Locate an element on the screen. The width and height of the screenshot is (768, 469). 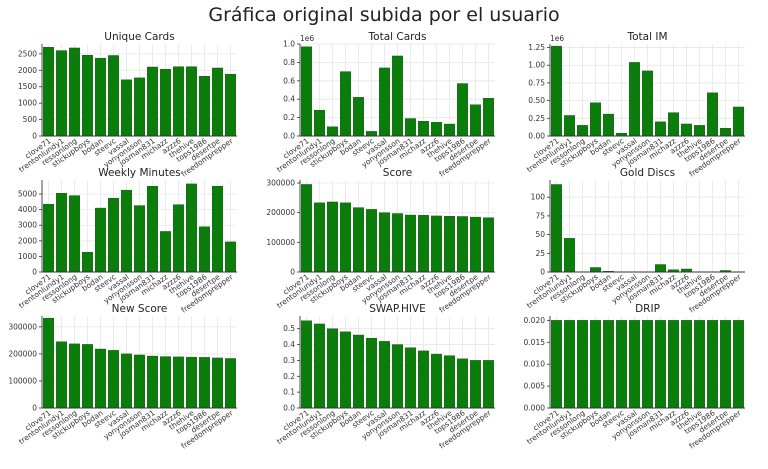
y-offset-label: 1e6 is located at coordinates (557, 38).